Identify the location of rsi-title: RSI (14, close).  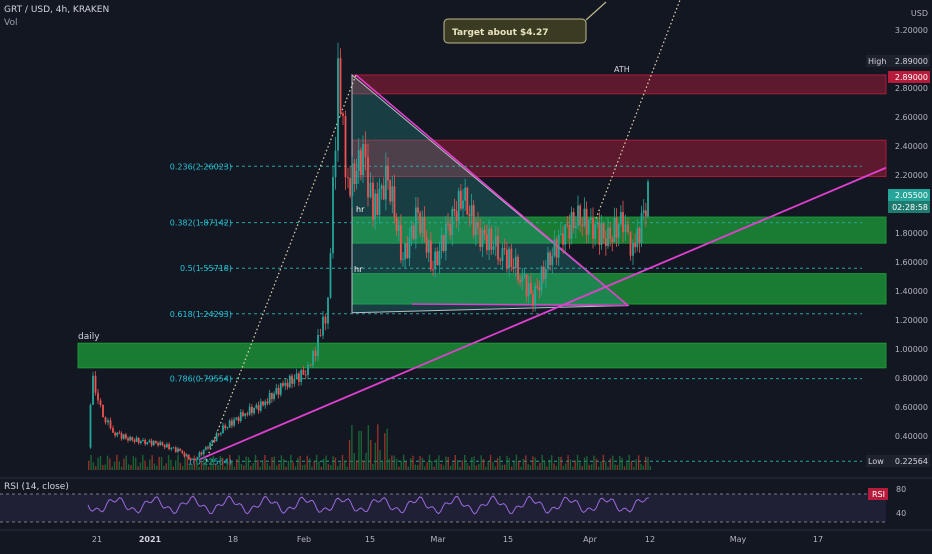
(36, 487).